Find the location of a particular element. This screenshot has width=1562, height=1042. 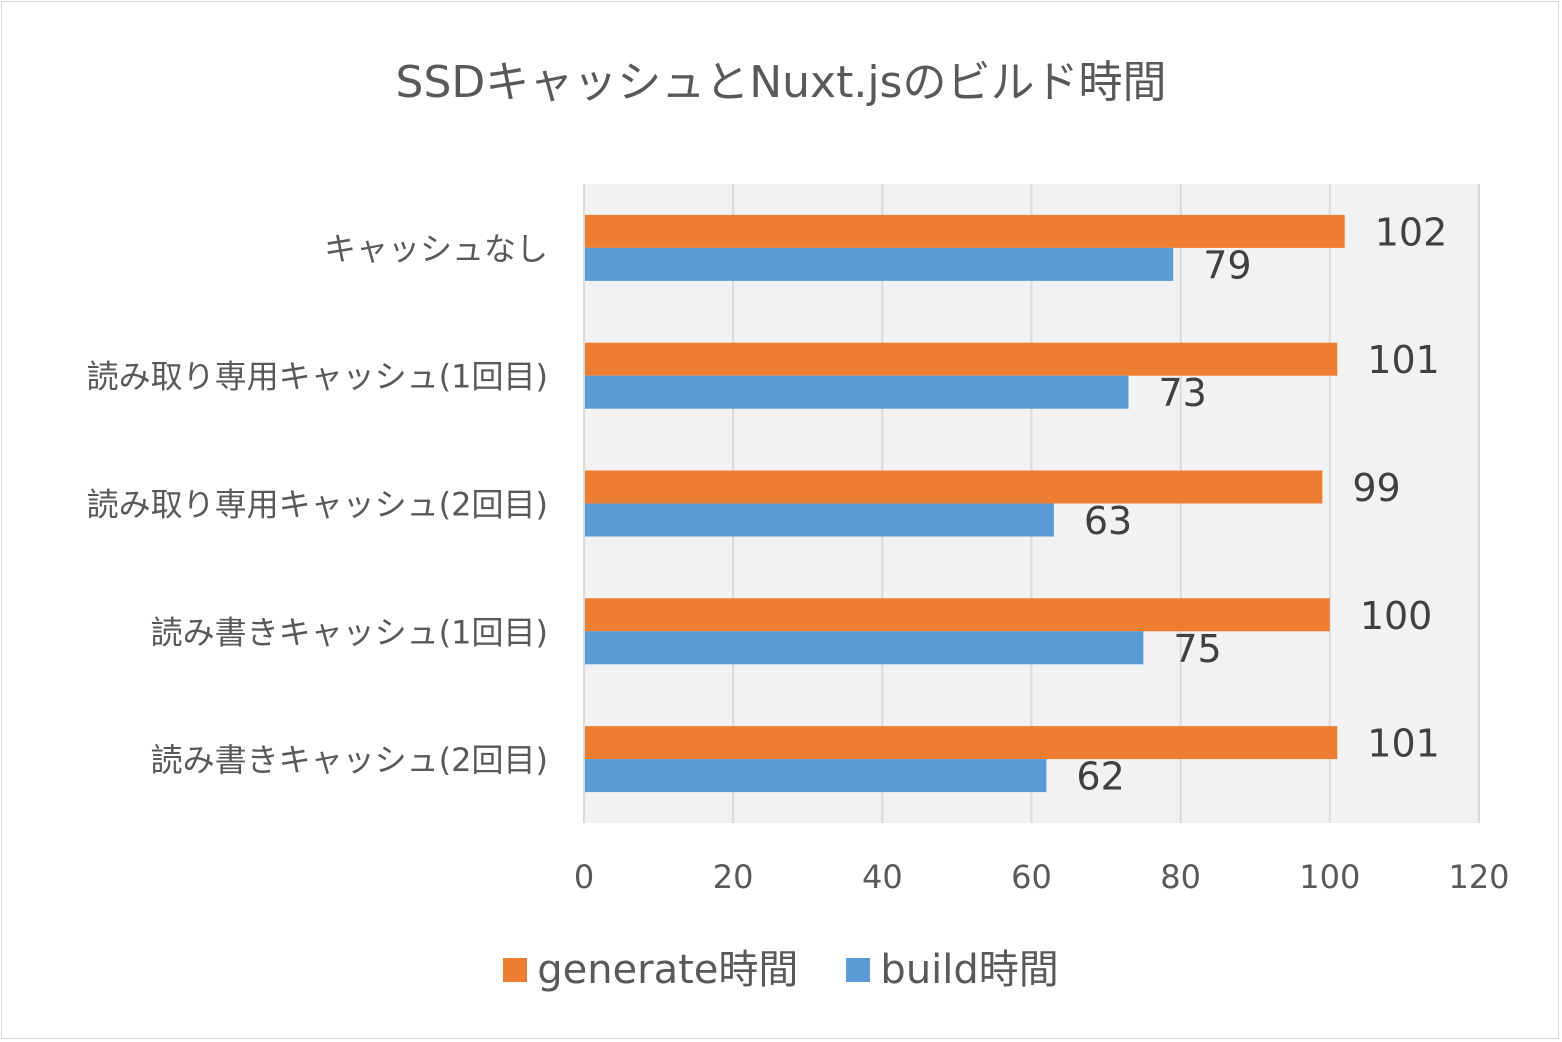

x-tick-label: 40 is located at coordinates (882, 877).